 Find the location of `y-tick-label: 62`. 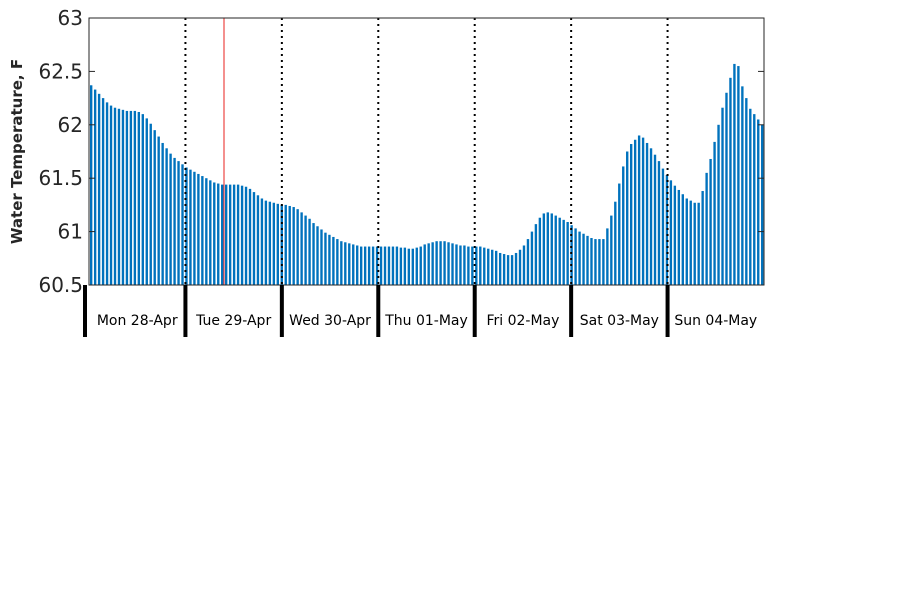

y-tick-label: 62 is located at coordinates (70, 125).